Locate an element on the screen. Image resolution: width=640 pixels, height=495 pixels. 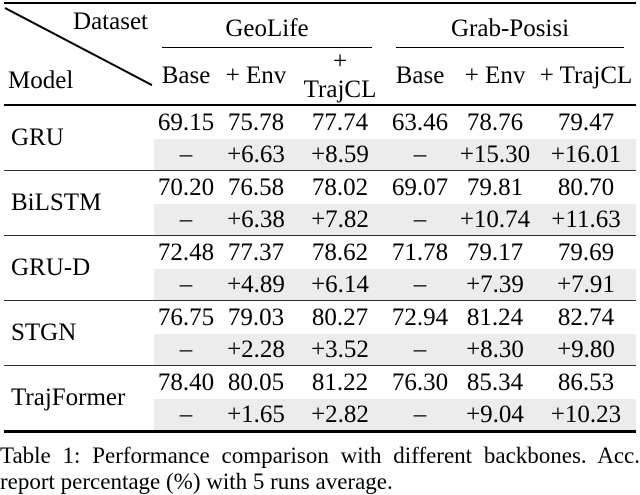
value-cell: 85.34 is located at coordinates (495, 382).